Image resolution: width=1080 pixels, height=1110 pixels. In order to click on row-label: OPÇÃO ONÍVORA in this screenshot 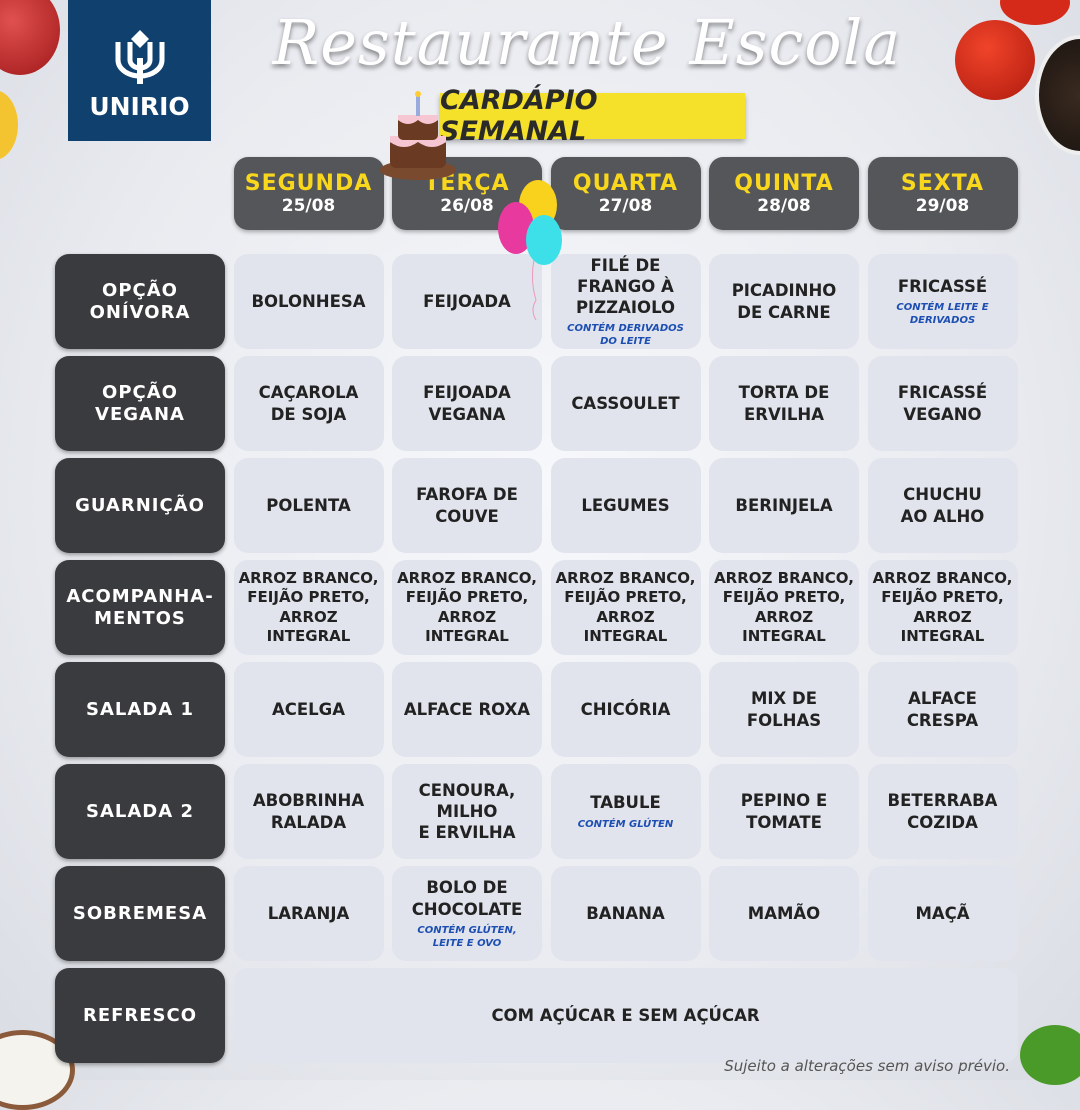, I will do `click(140, 301)`.